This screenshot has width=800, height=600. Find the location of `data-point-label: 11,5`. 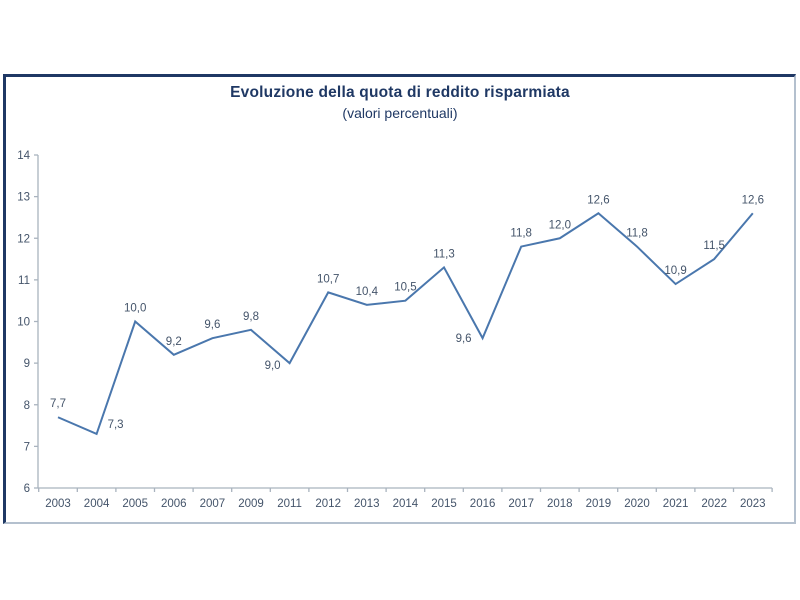

data-point-label: 11,5 is located at coordinates (714, 246).